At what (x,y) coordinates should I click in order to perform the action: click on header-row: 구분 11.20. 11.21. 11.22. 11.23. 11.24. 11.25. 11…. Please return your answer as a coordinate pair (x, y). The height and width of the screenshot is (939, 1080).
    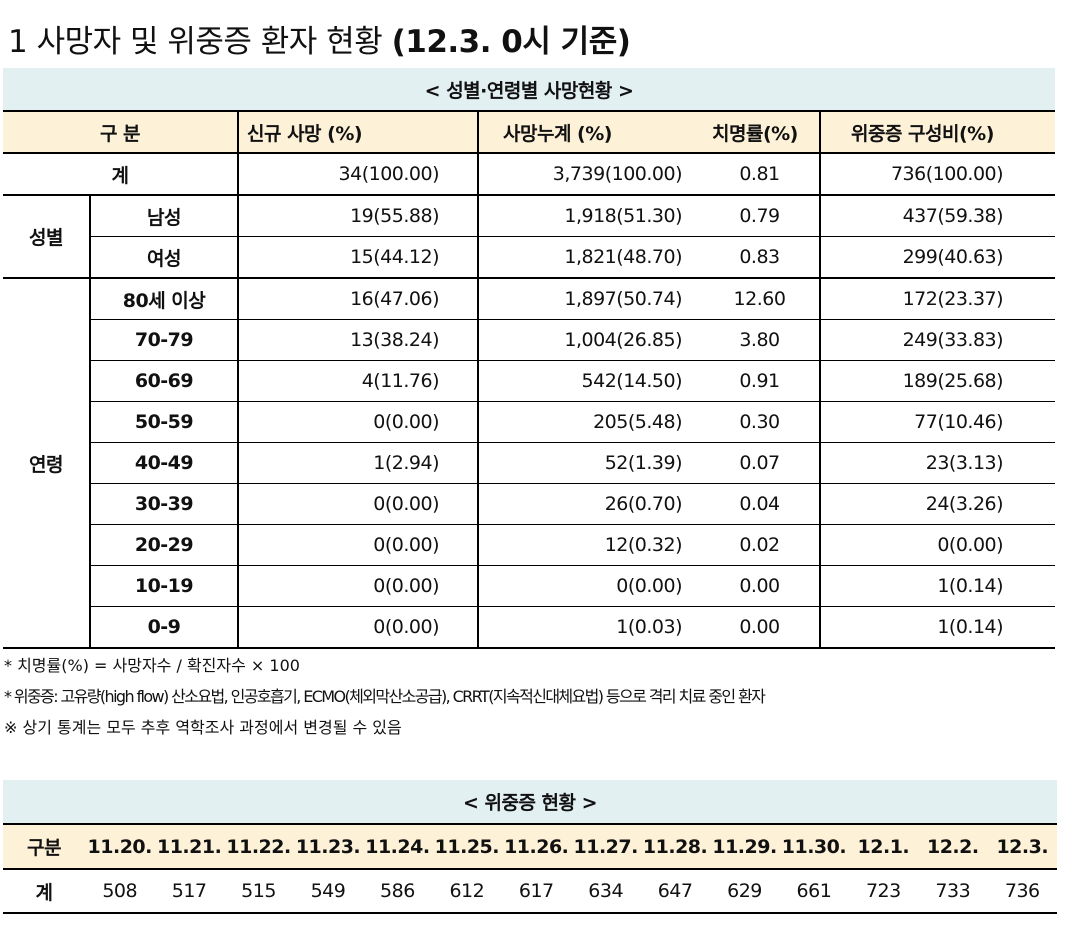
    Looking at the image, I should click on (530, 847).